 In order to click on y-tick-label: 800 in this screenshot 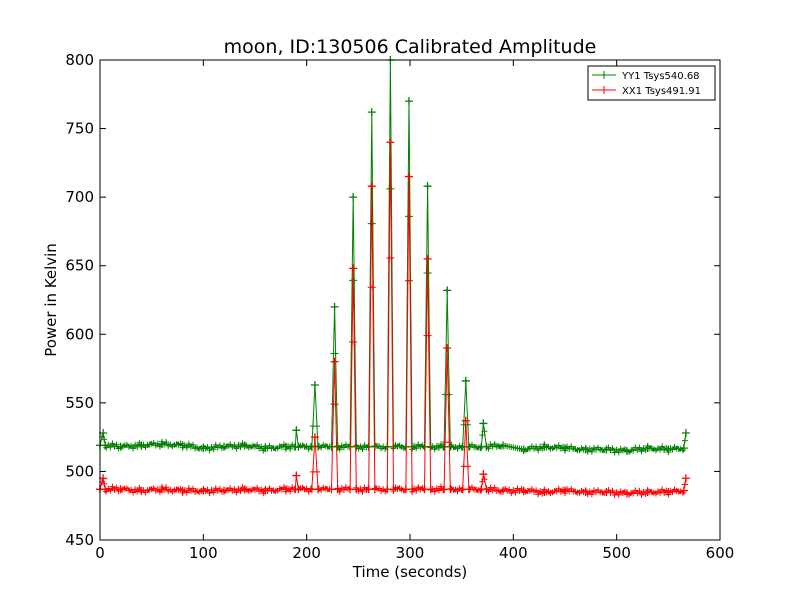, I will do `click(79, 60)`.